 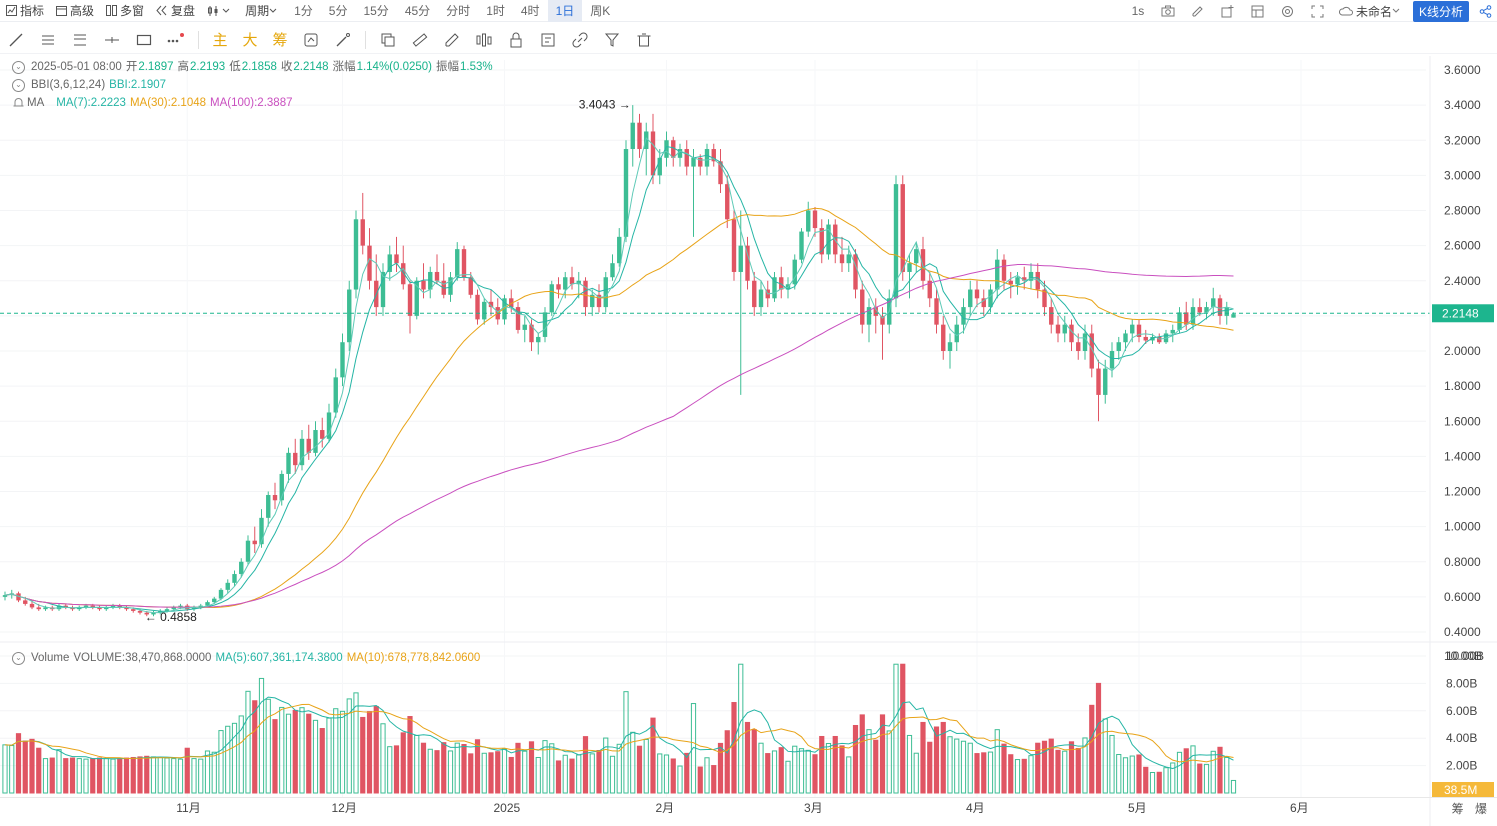 What do you see at coordinates (311, 67) in the screenshot?
I see `close-value: 2.2148` at bounding box center [311, 67].